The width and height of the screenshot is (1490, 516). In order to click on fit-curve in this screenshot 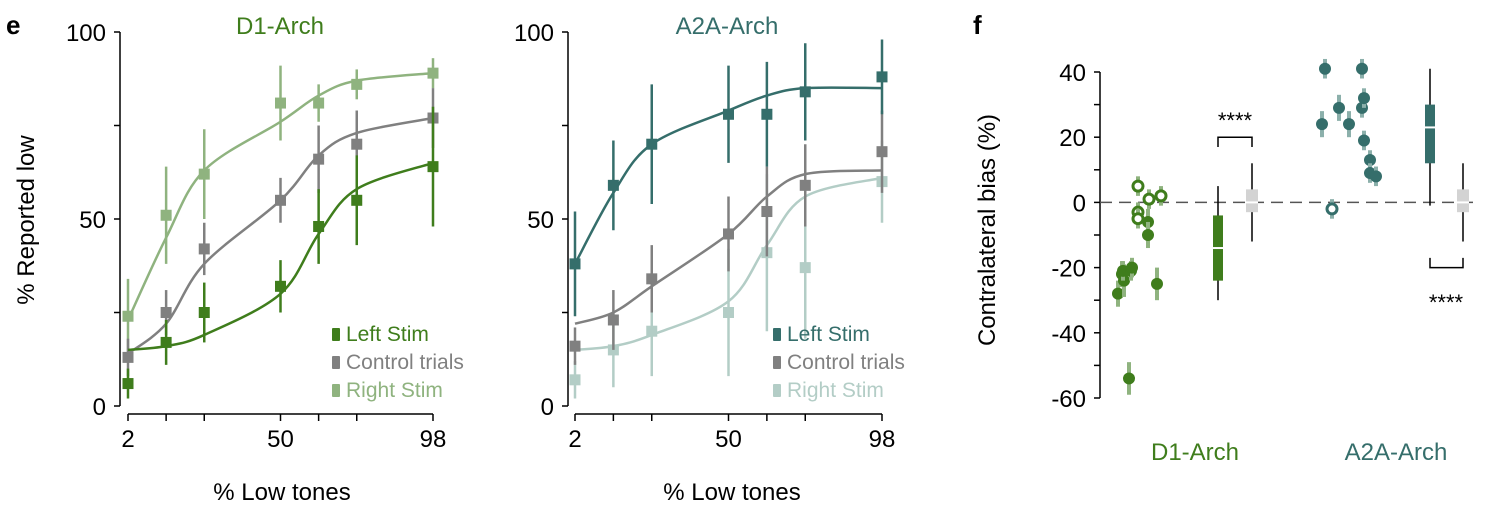, I will do `click(280, 235)`.